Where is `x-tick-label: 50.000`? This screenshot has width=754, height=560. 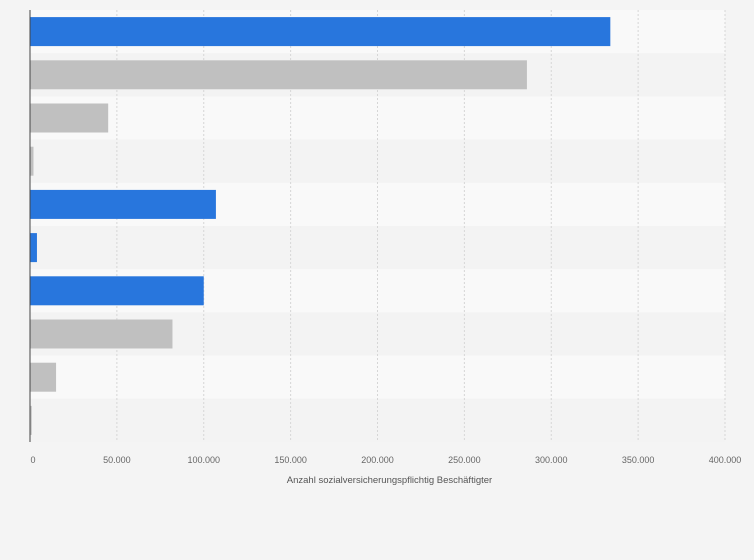
x-tick-label: 50.000 is located at coordinates (117, 460).